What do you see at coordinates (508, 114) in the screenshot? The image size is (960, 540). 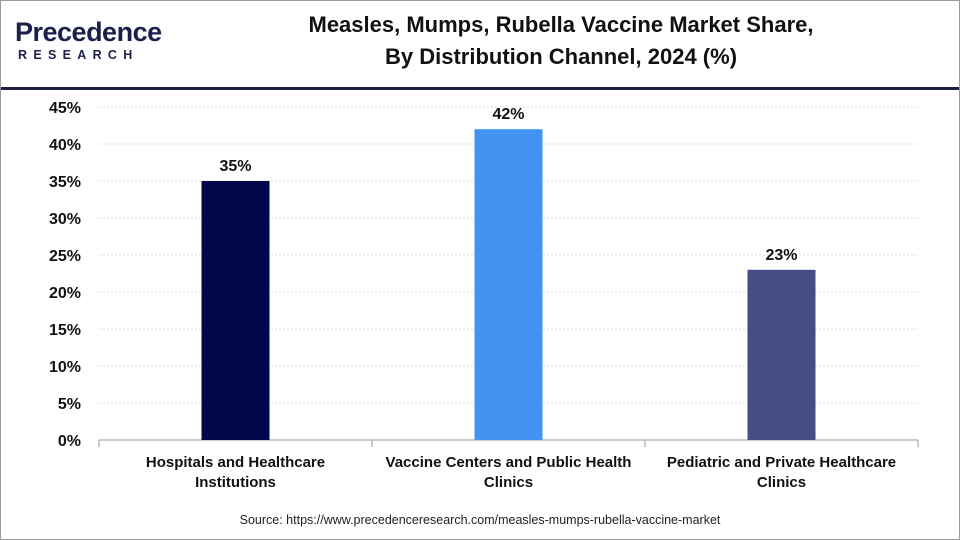 I see `data-label: 42%` at bounding box center [508, 114].